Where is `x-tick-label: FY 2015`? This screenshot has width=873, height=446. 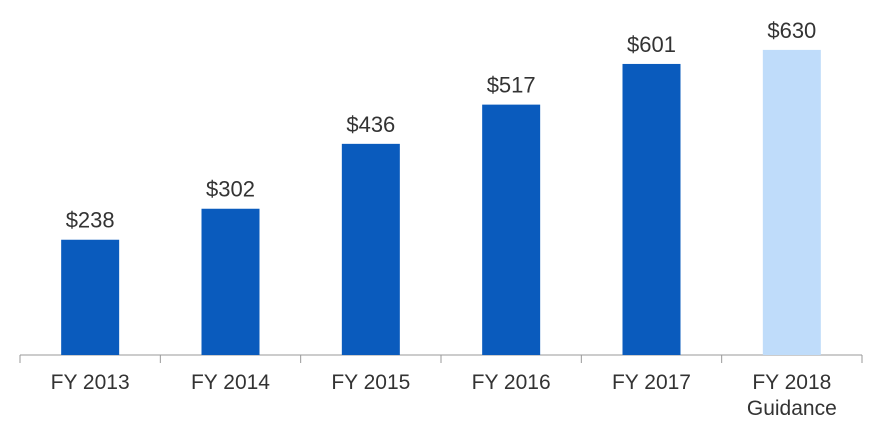 x-tick-label: FY 2015 is located at coordinates (371, 382).